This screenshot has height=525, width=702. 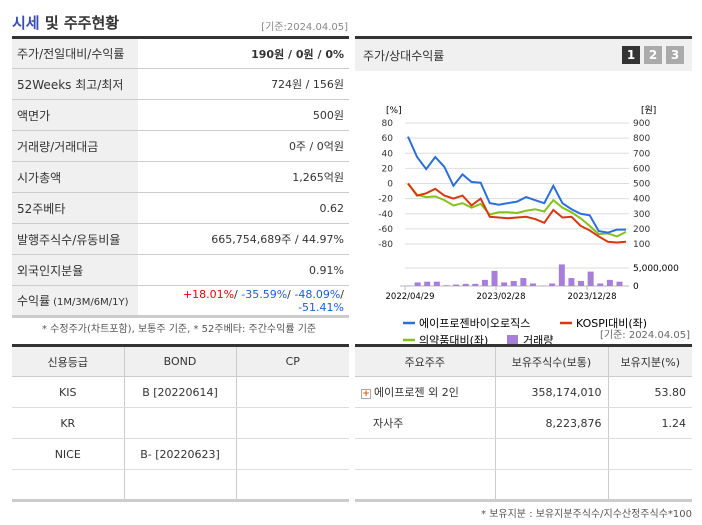 What do you see at coordinates (551, 361) in the screenshot?
I see `holders-header: 보유주식수(보통)` at bounding box center [551, 361].